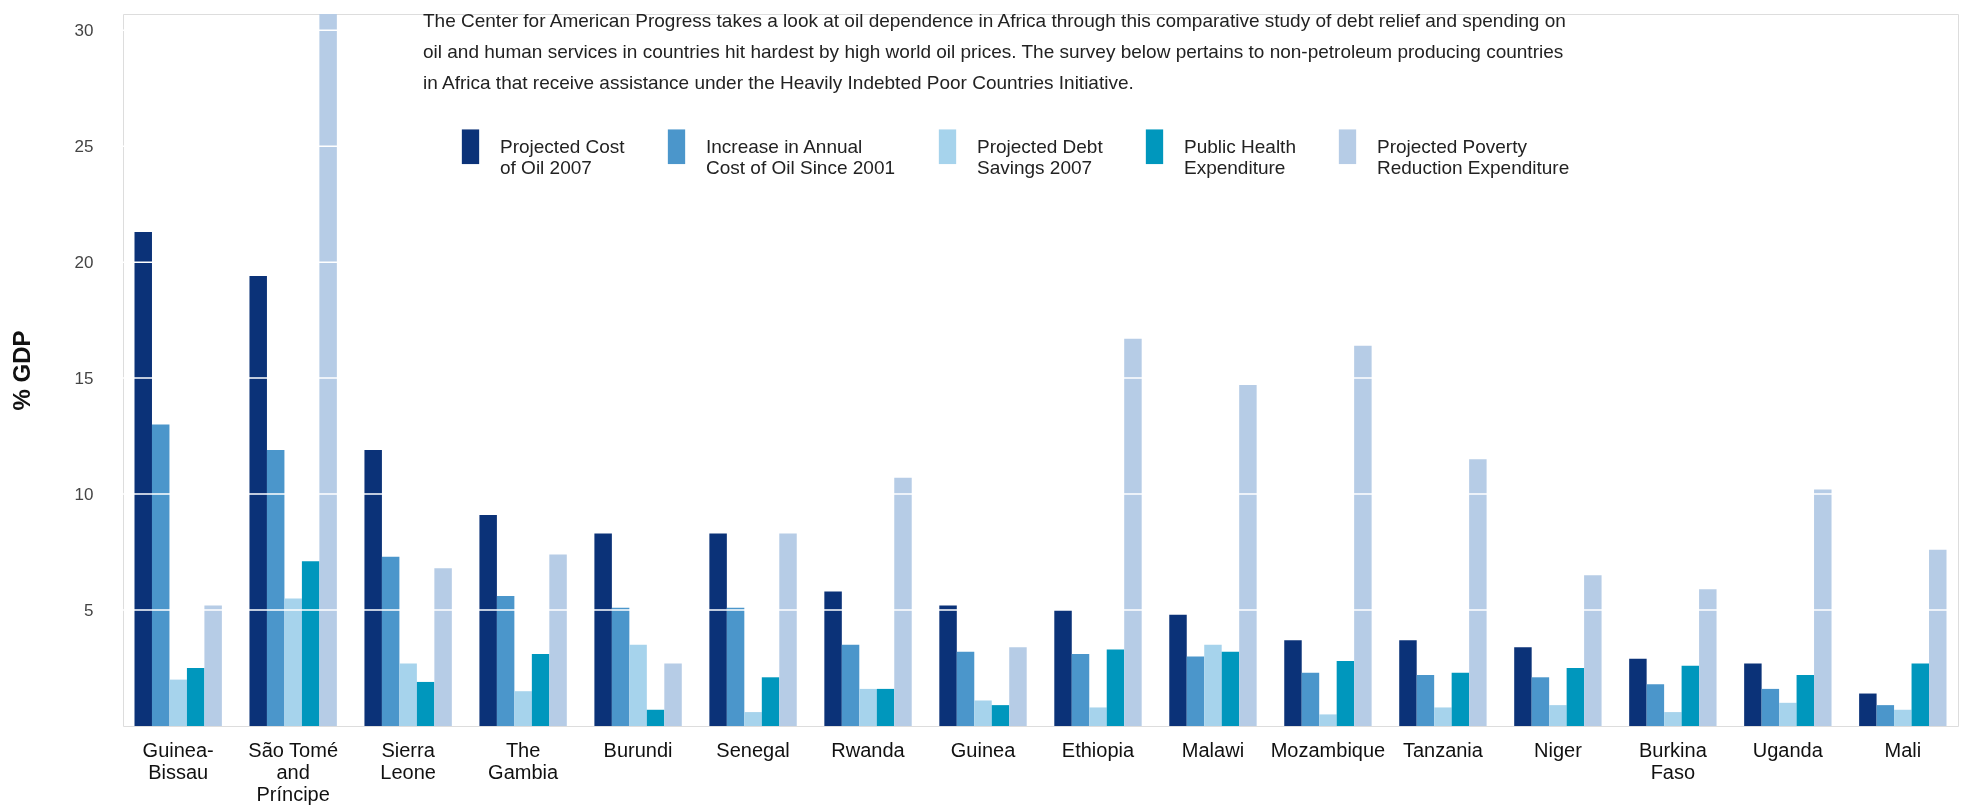  I want to click on x-tick-label: Guinea, so click(983, 749).